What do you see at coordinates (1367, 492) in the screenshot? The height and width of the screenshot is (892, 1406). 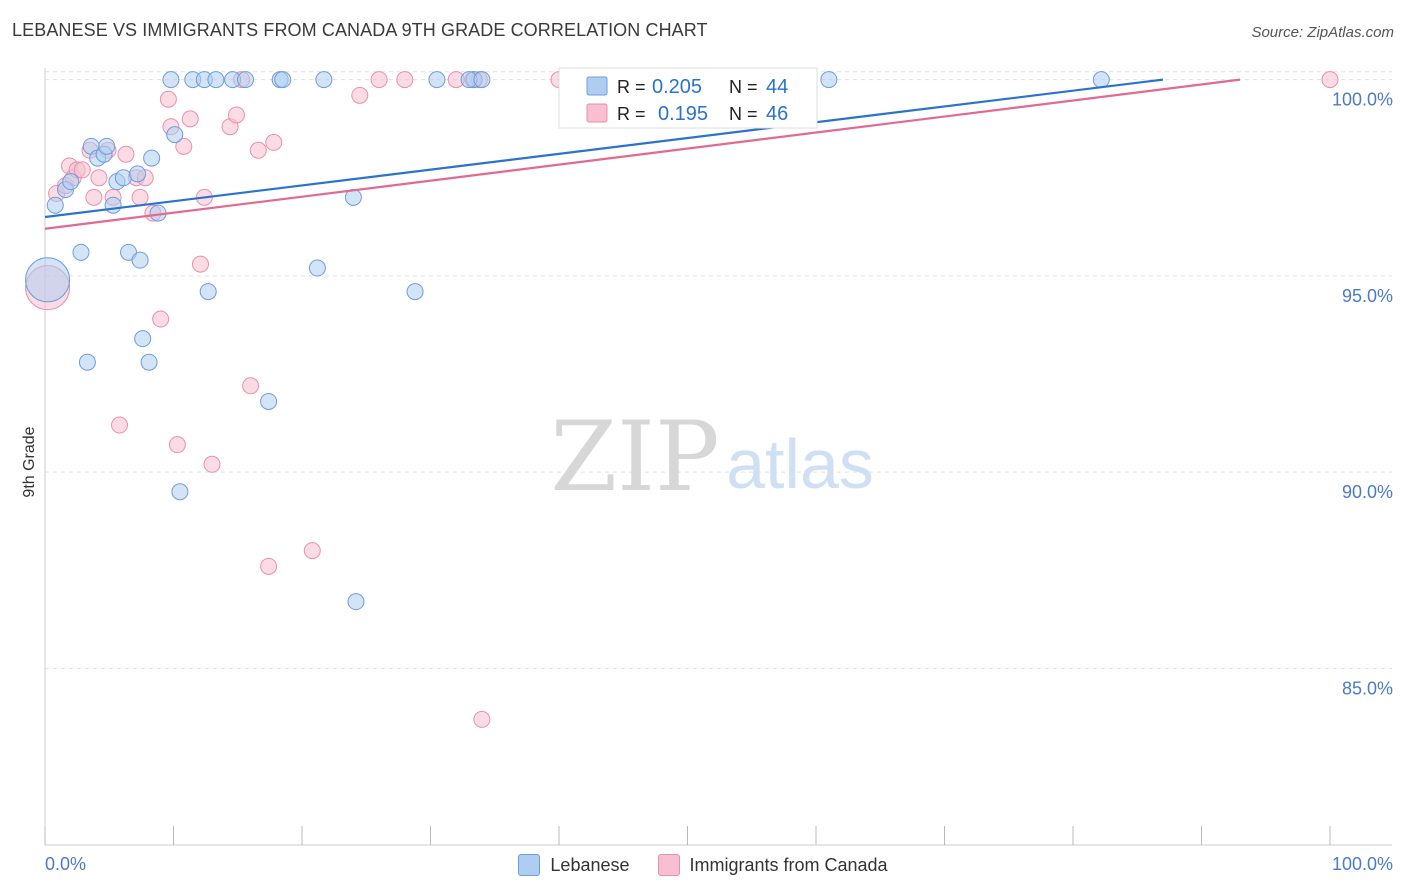 I see `y-tick-label: 90.0%` at bounding box center [1367, 492].